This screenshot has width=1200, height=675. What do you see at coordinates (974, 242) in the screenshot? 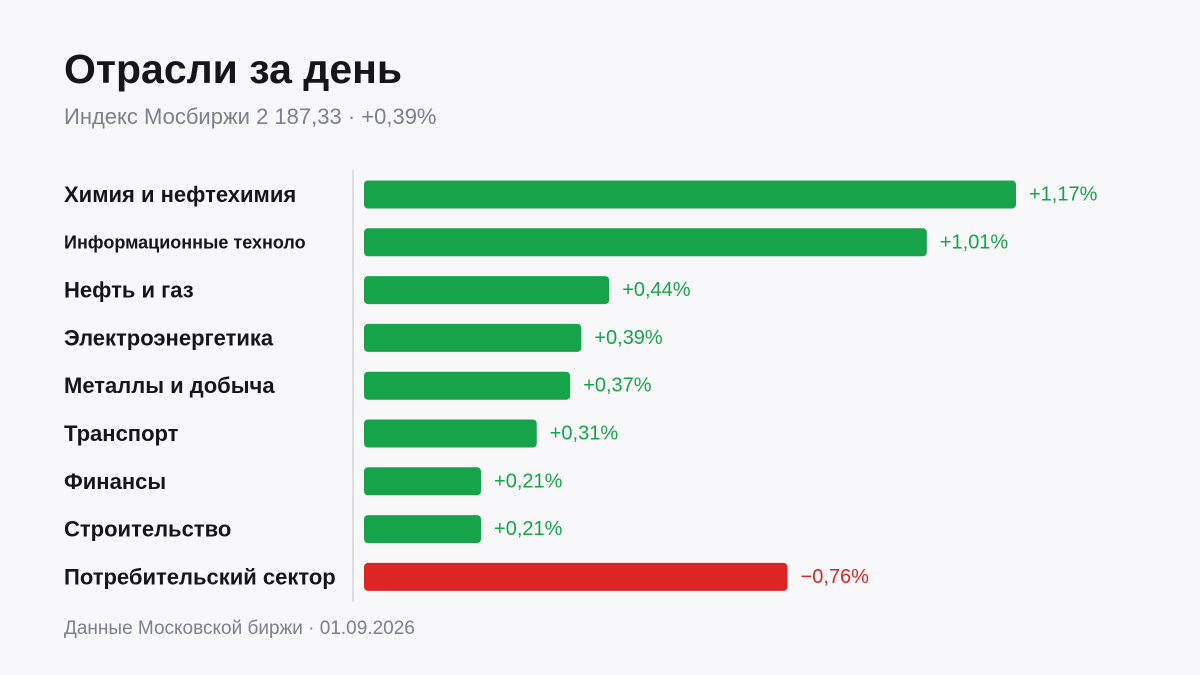
I see `value-label: +1,01%` at bounding box center [974, 242].